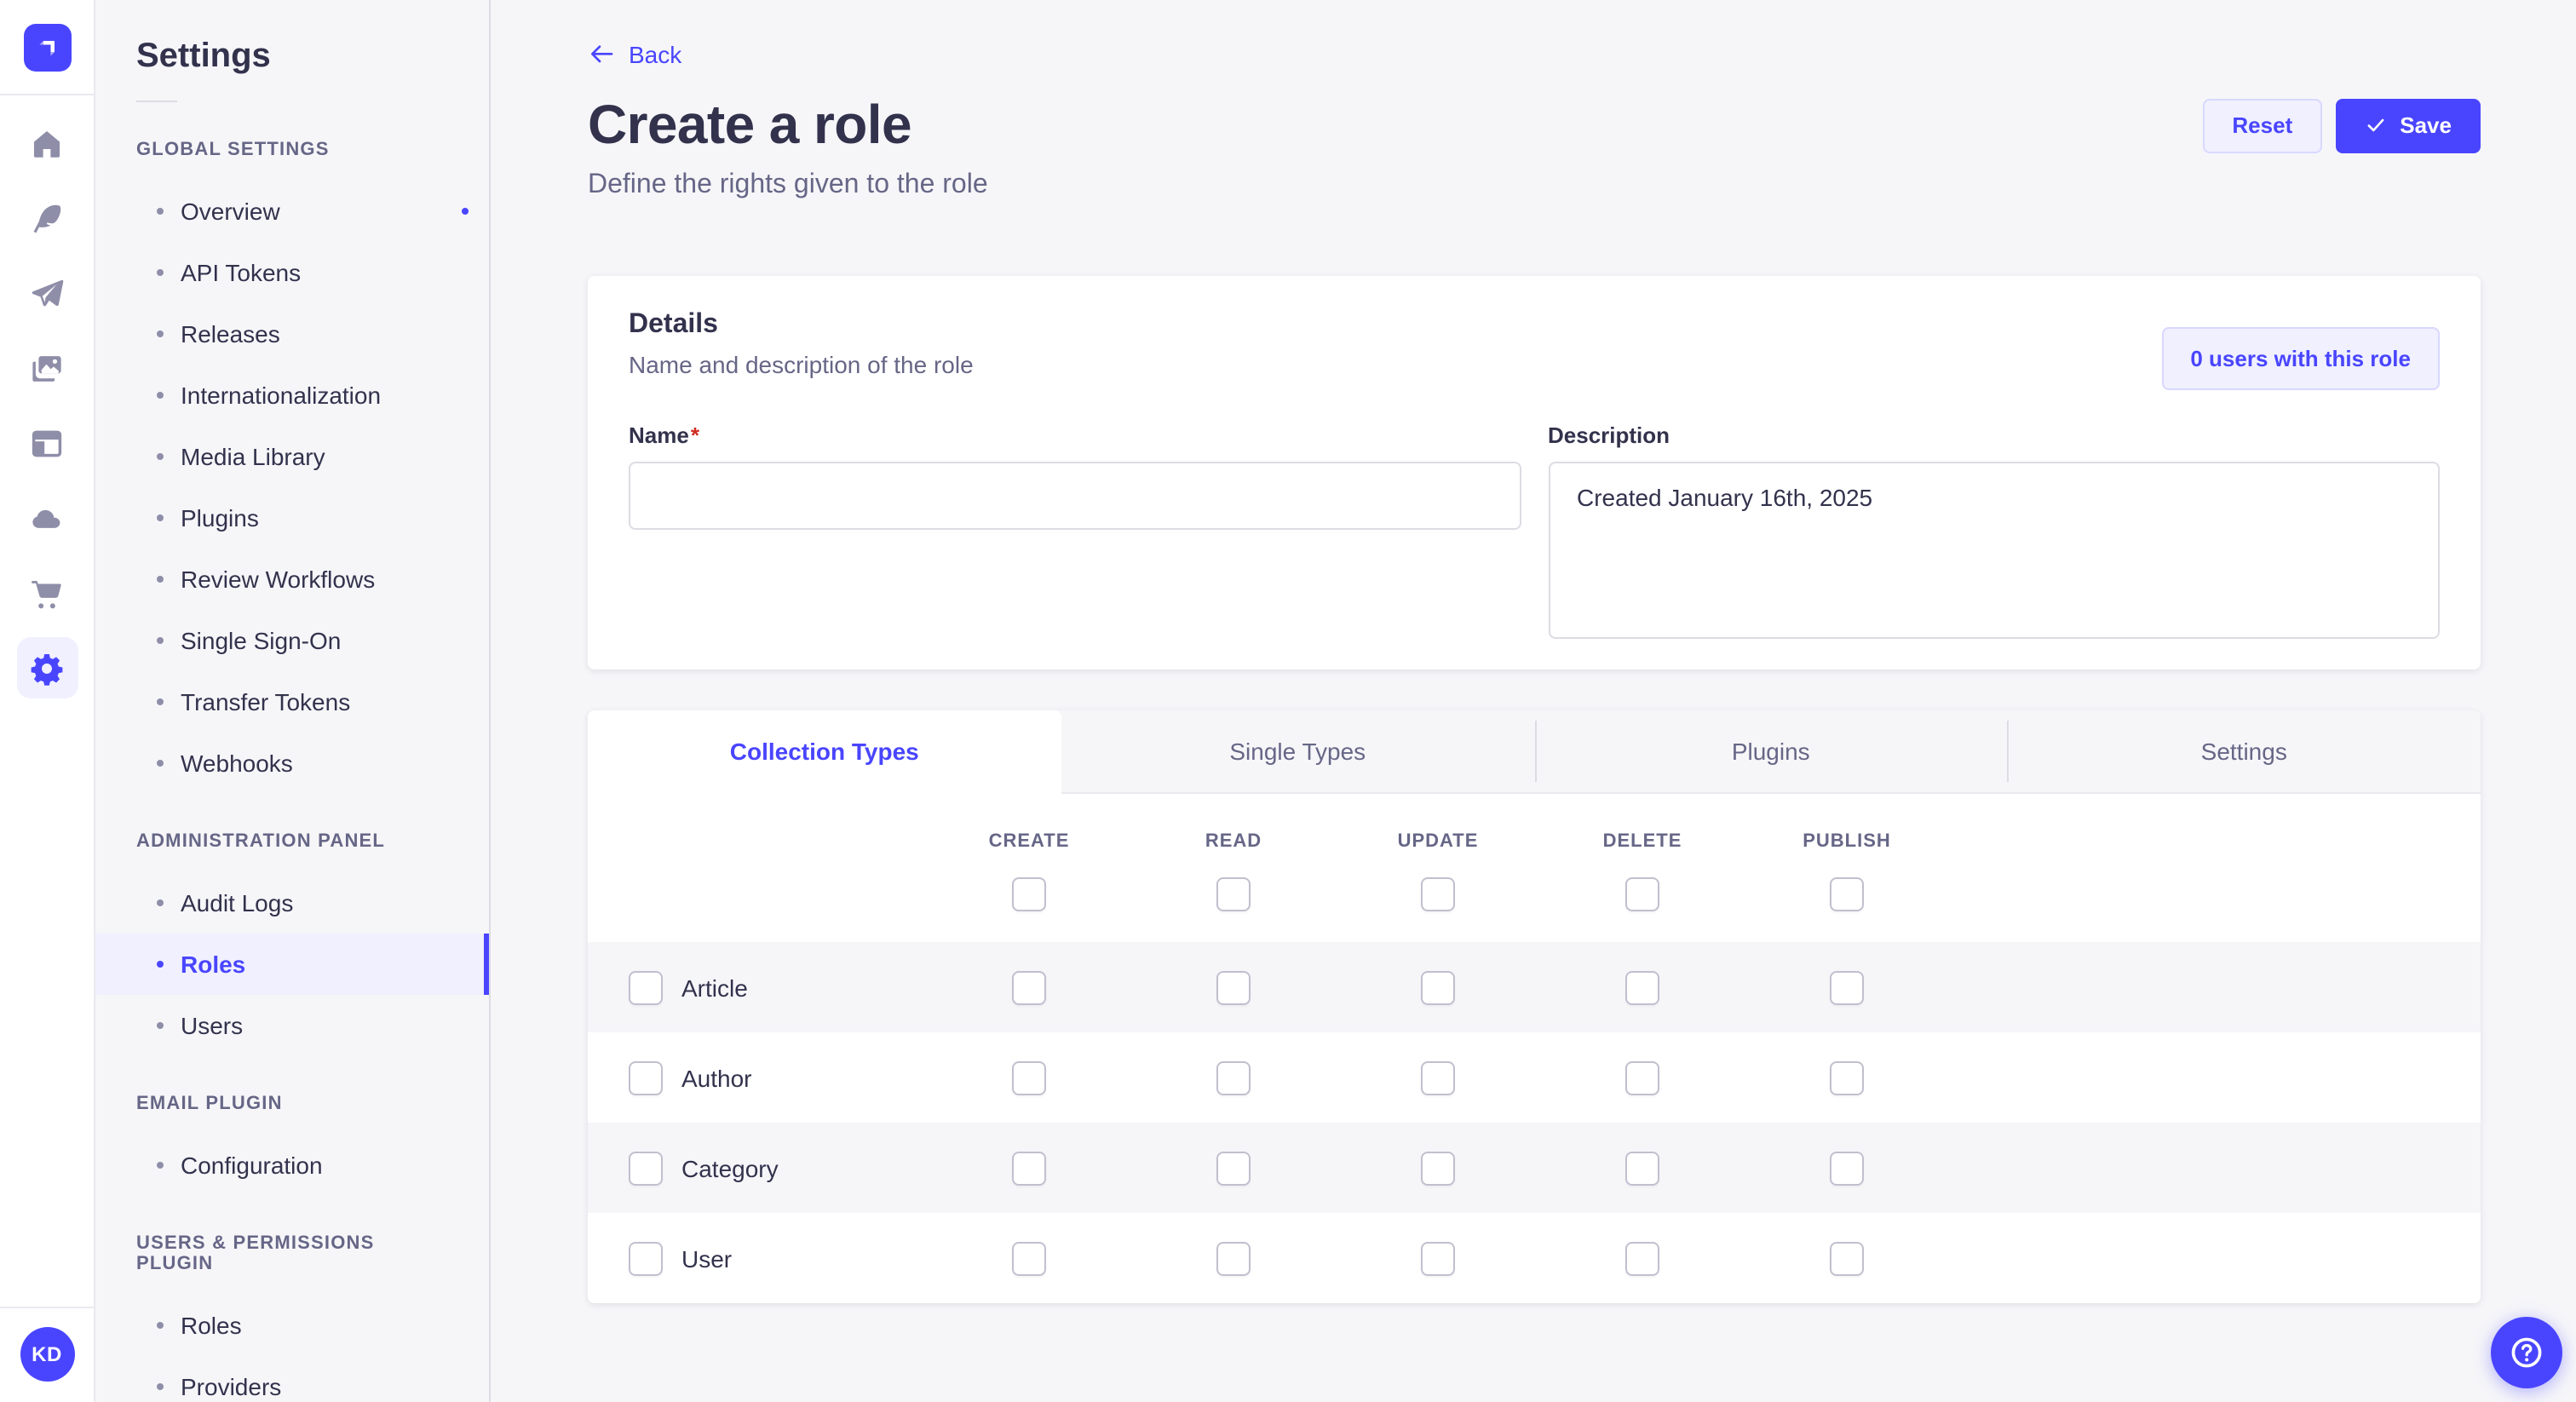 The height and width of the screenshot is (1402, 2576). I want to click on sidebar-item-label: Roles, so click(211, 1325).